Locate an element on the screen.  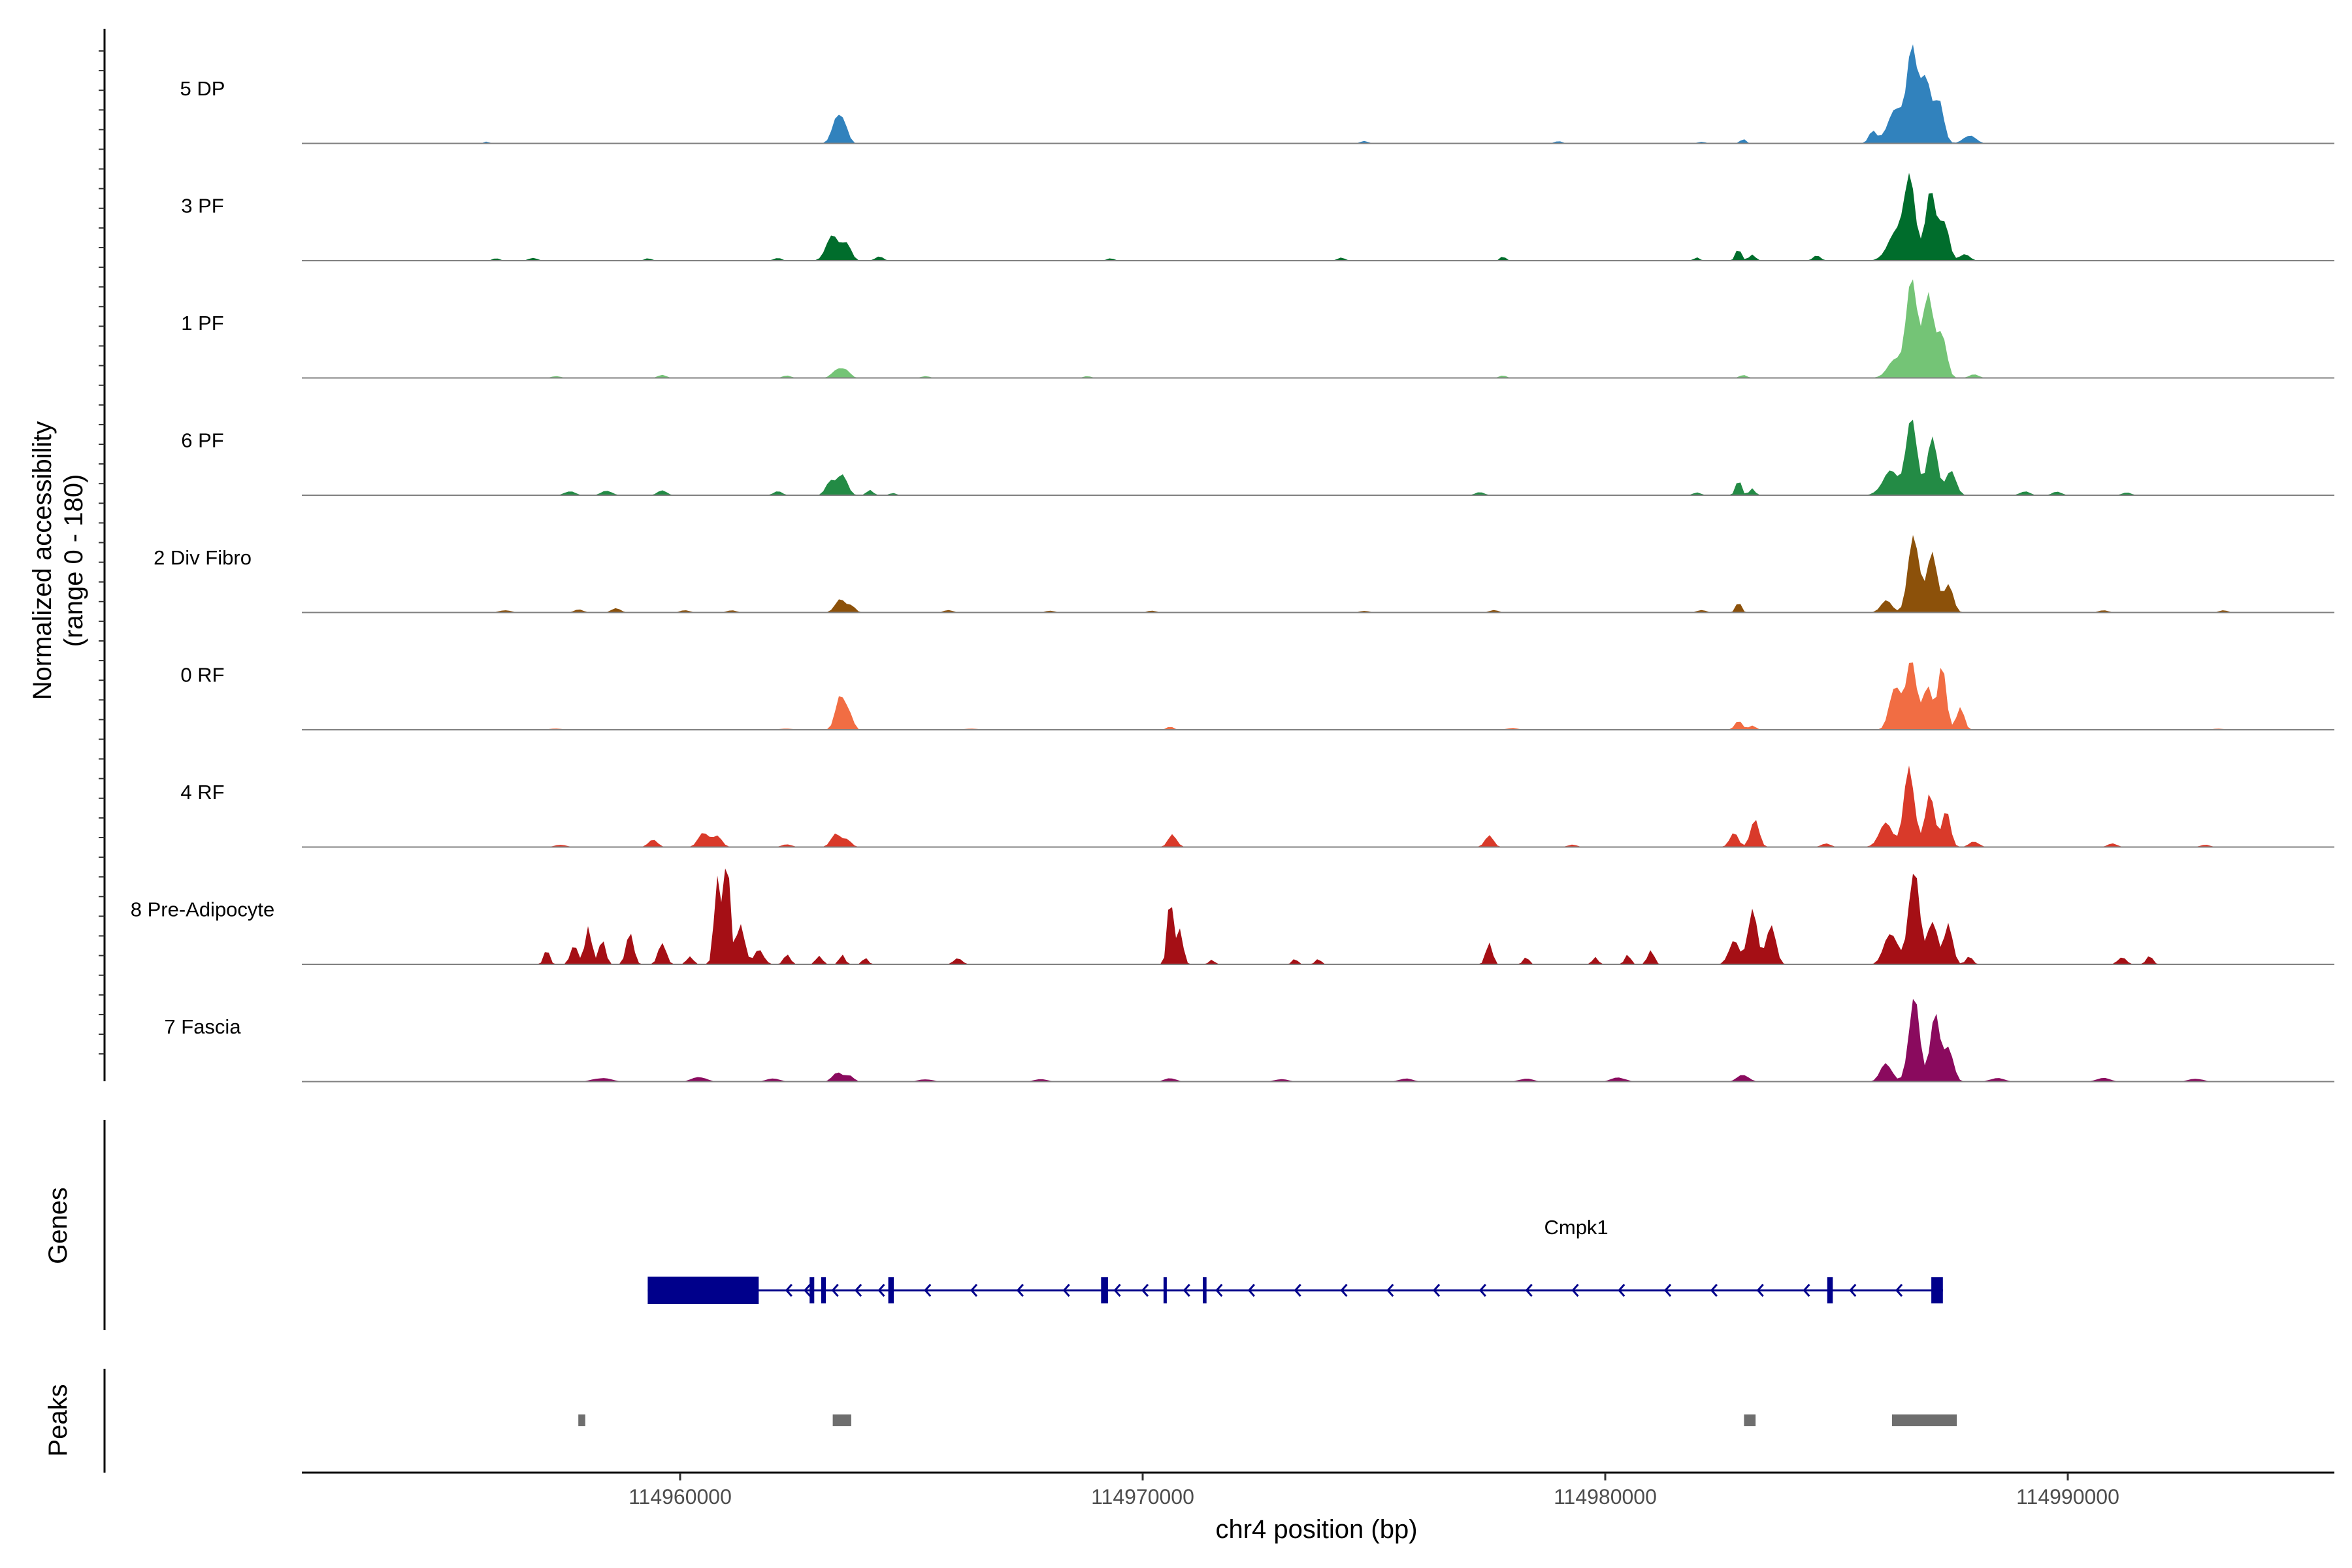
coverage-area-6-pf is located at coordinates (1318, 457).